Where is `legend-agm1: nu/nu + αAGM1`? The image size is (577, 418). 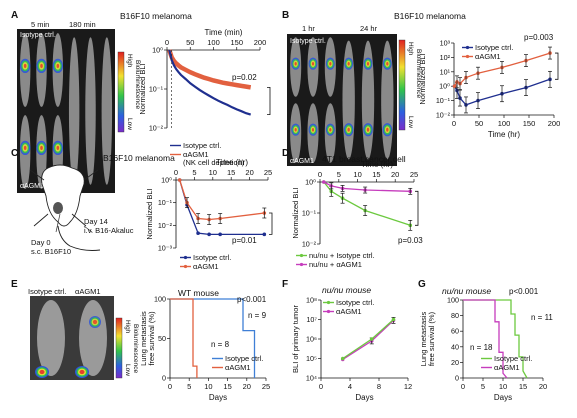 legend-agm1: nu/nu + αAGM1 is located at coordinates (335, 264).